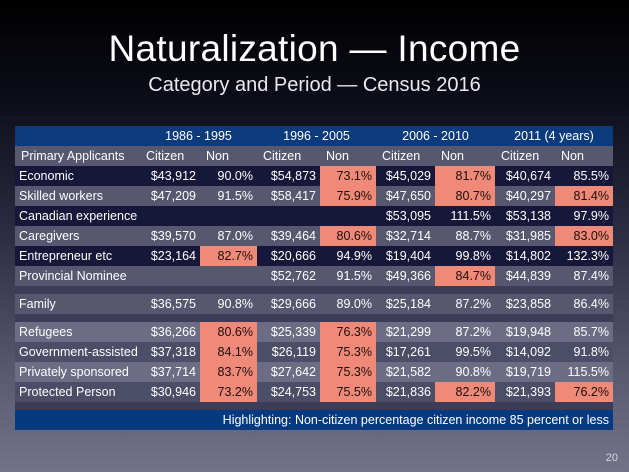 The width and height of the screenshot is (629, 472). What do you see at coordinates (173, 392) in the screenshot?
I see `citizen-income-cell: $30,946` at bounding box center [173, 392].